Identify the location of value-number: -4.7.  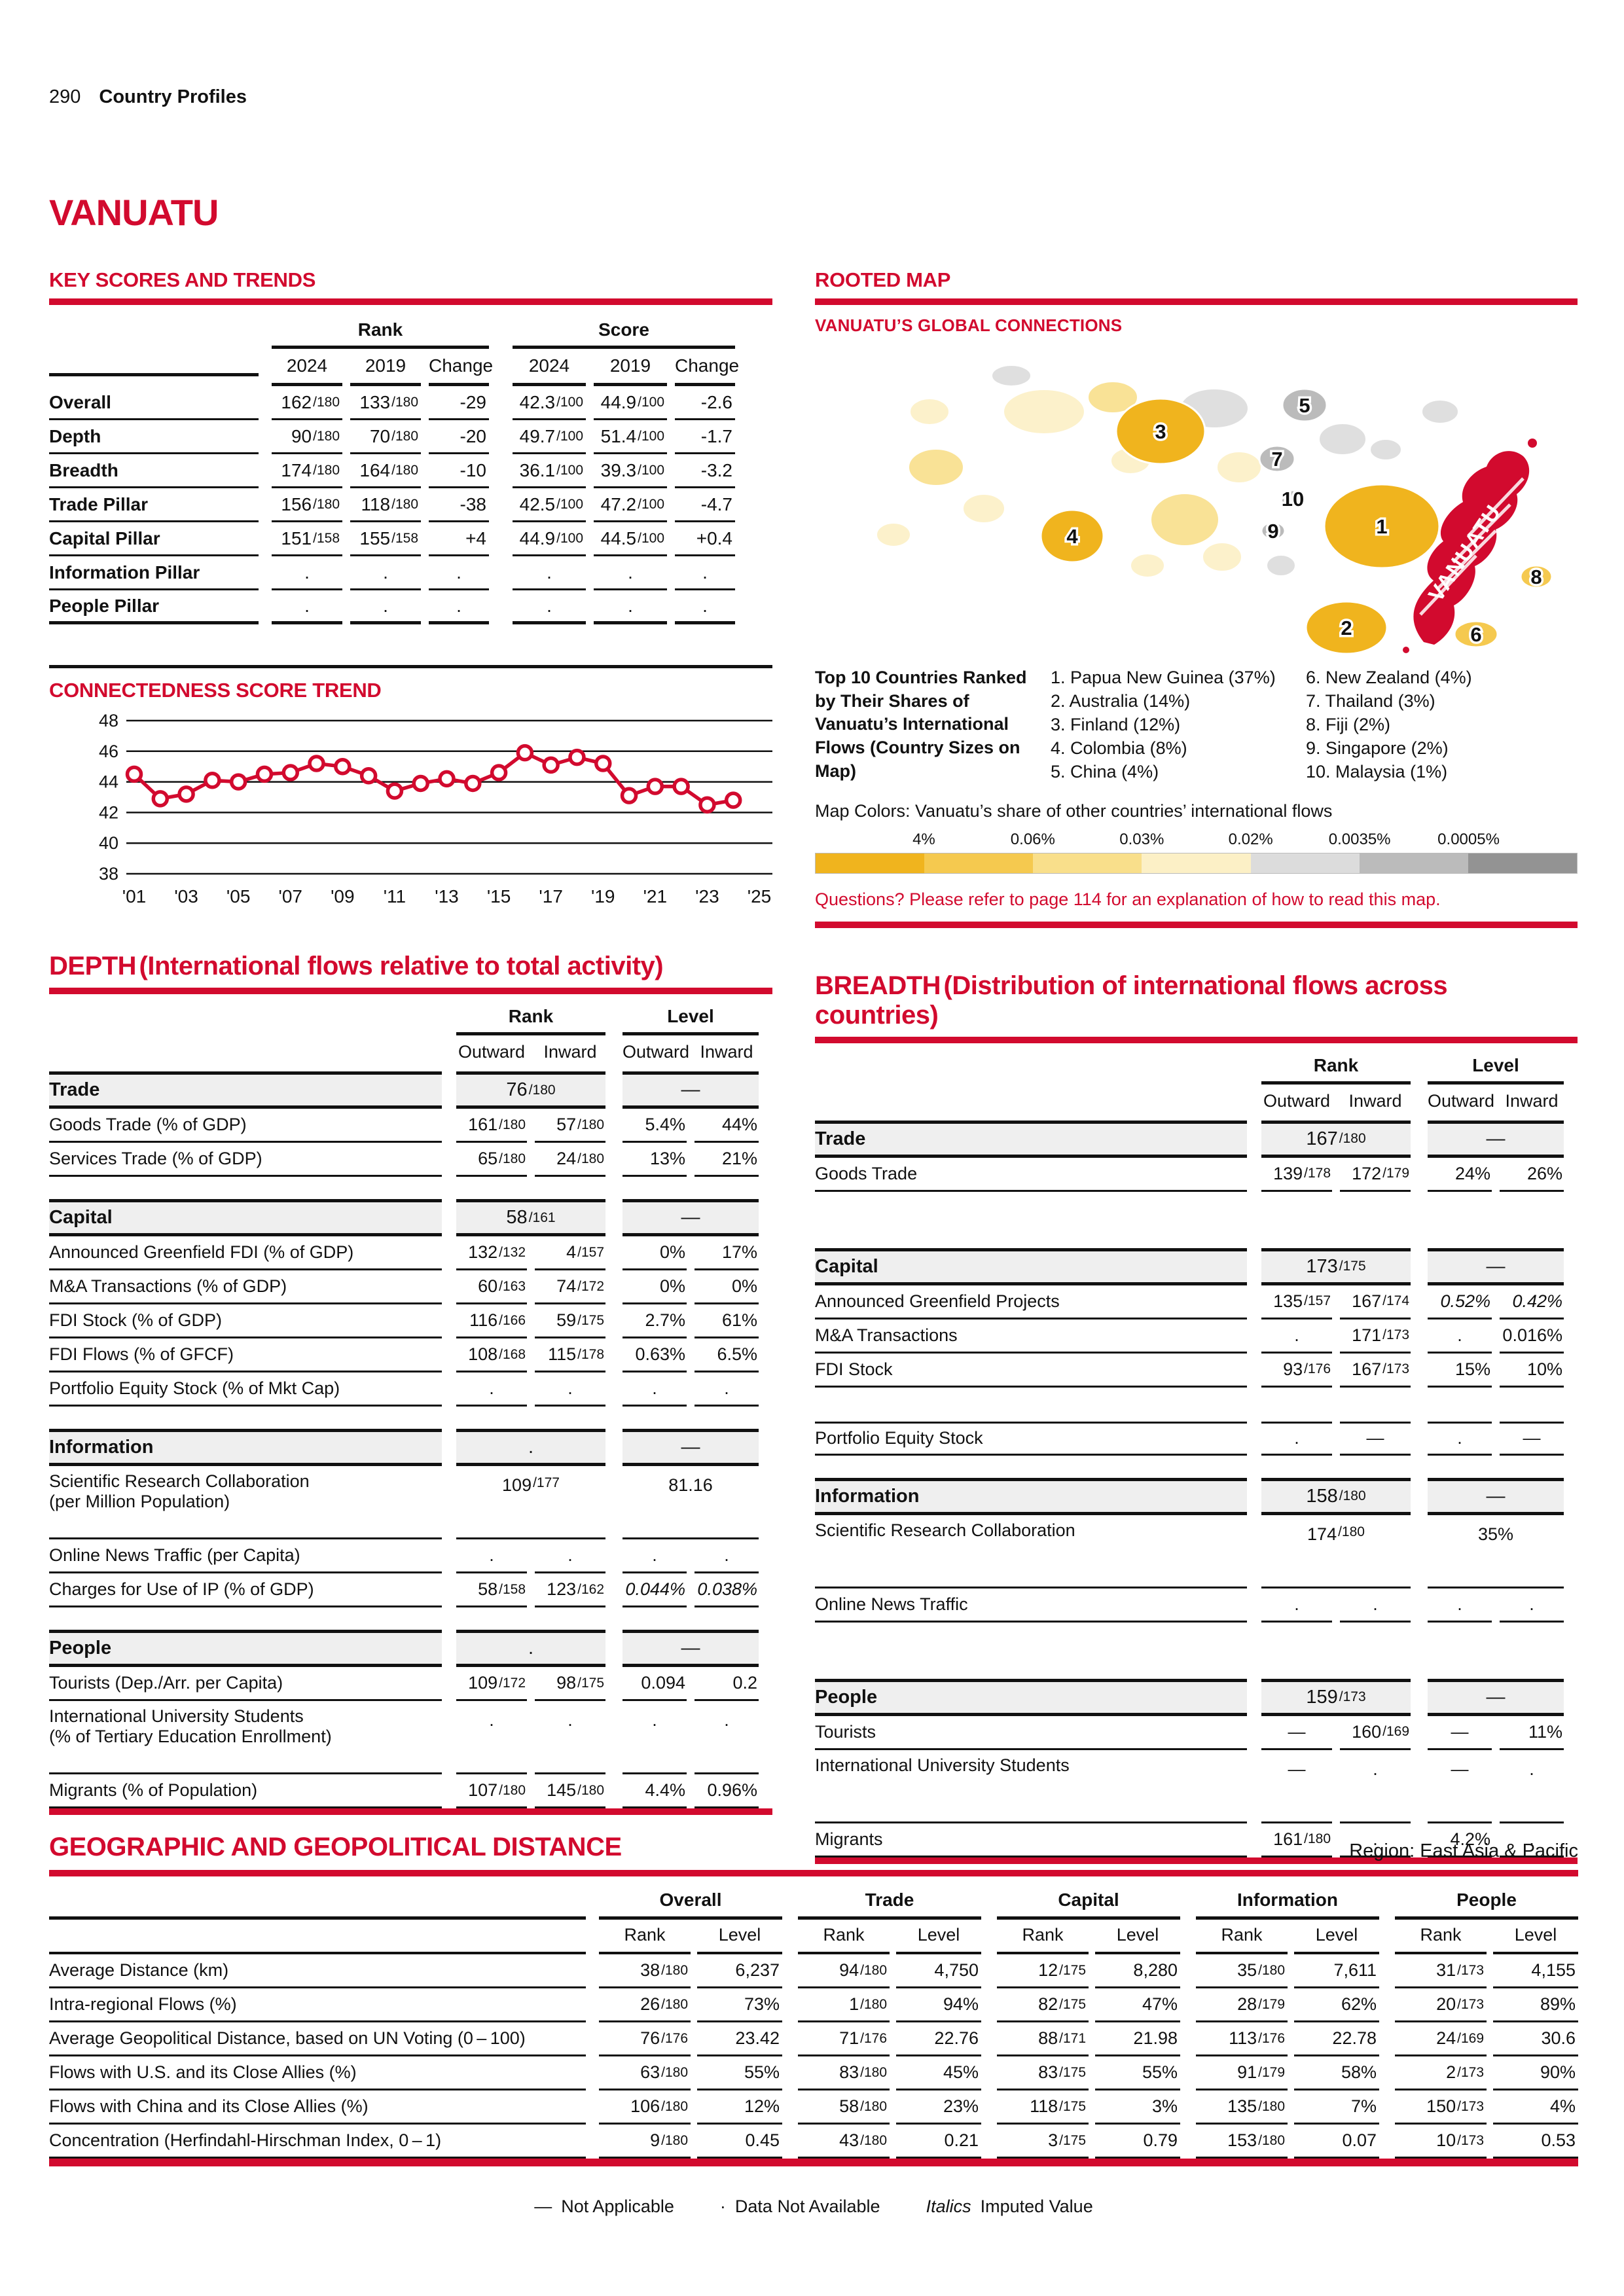
(716, 503).